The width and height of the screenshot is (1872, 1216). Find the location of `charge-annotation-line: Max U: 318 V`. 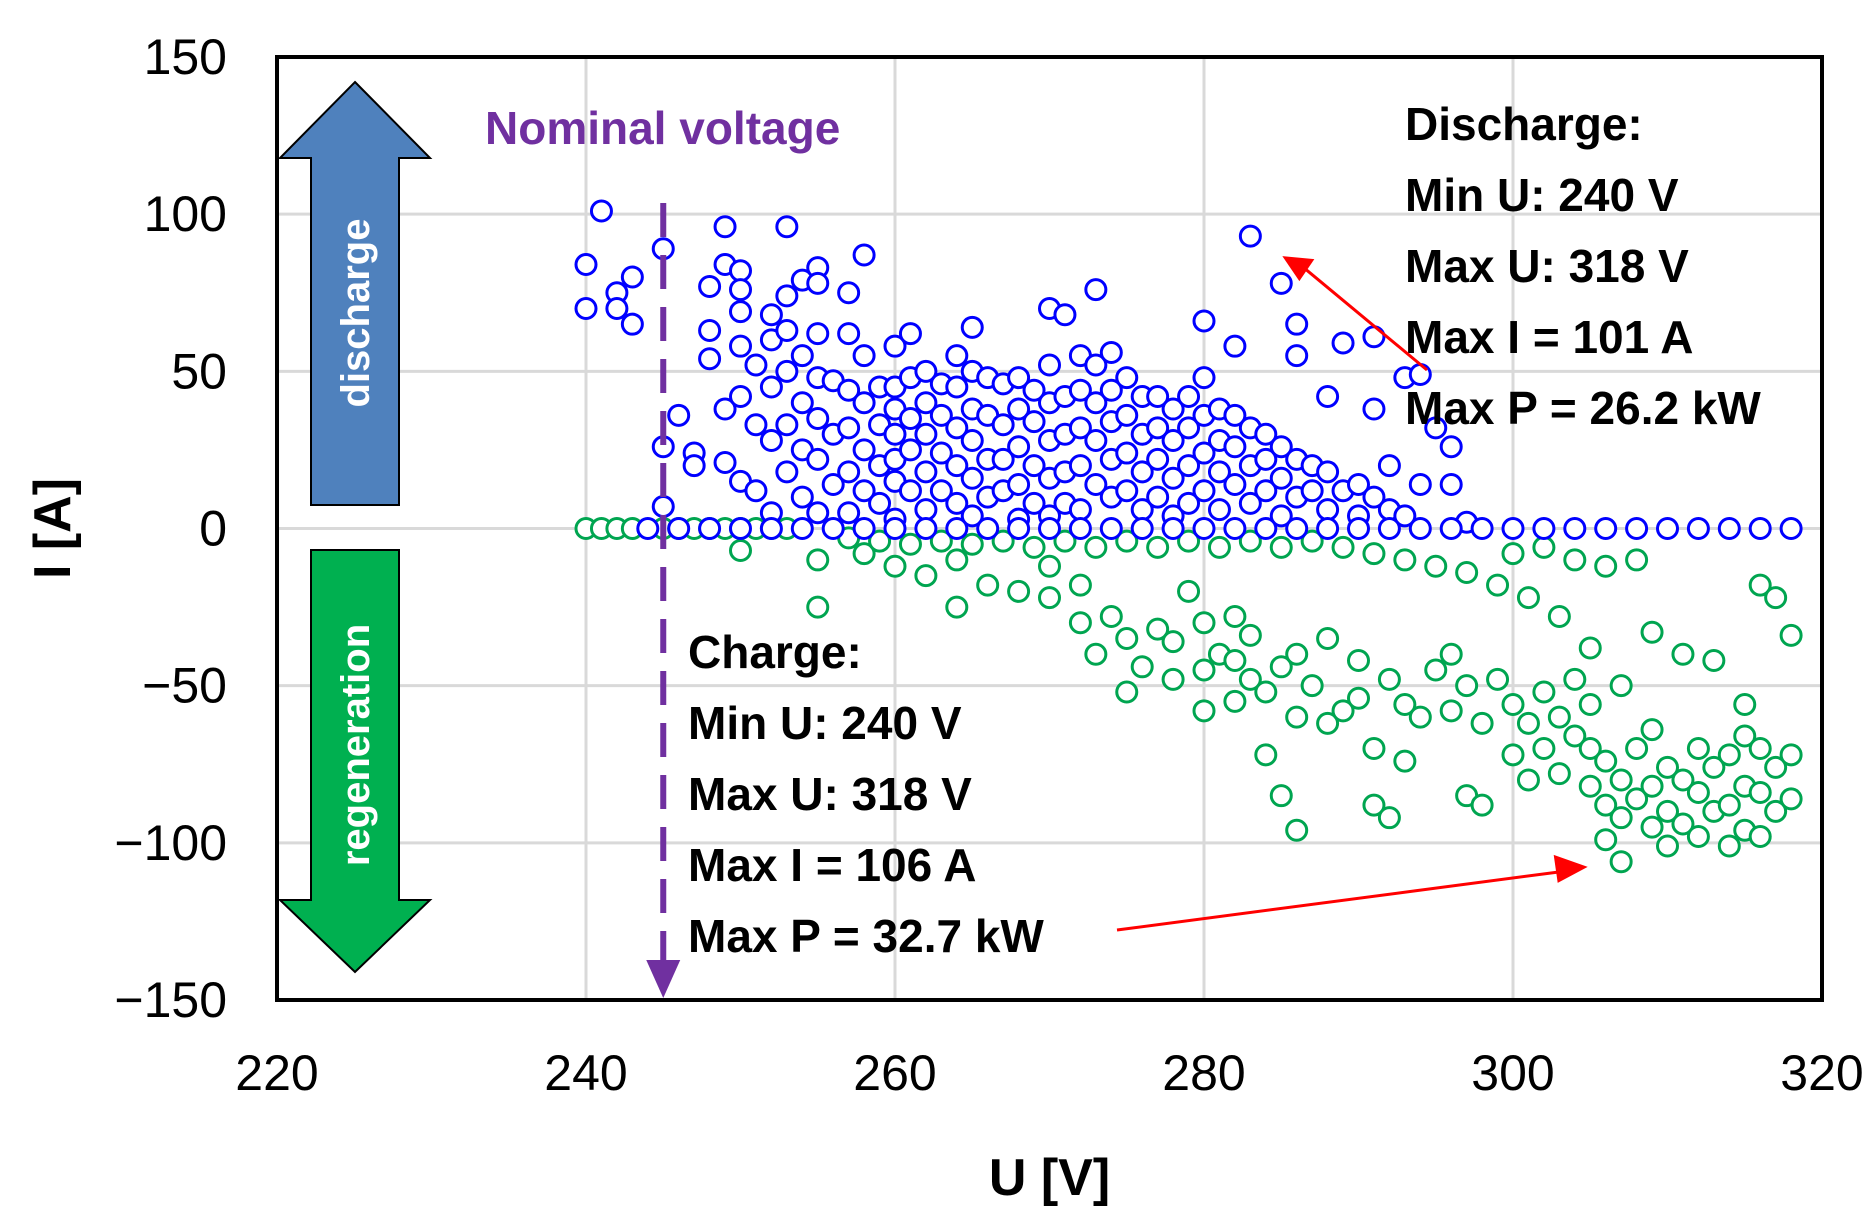

charge-annotation-line: Max U: 318 V is located at coordinates (830, 794).